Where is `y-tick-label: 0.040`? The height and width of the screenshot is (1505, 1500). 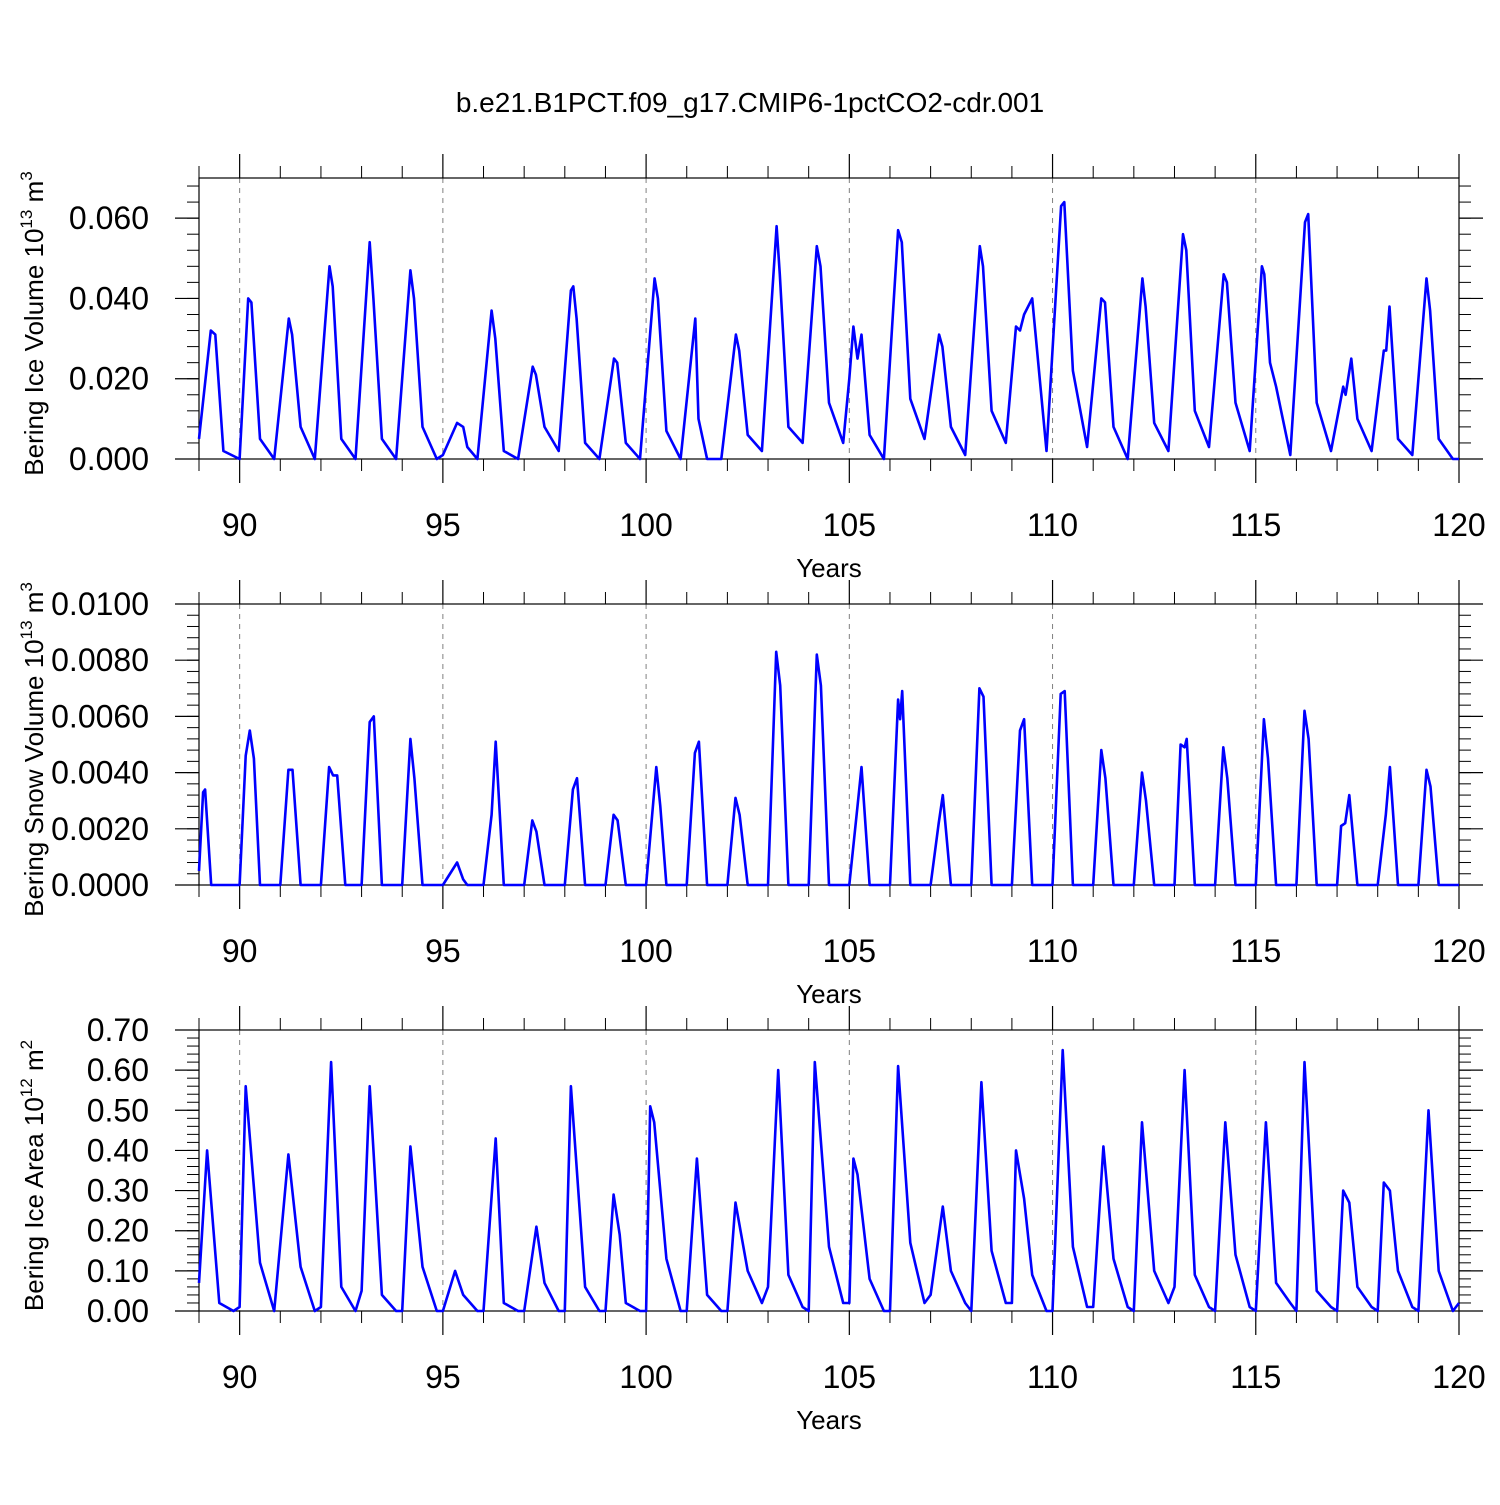 y-tick-label: 0.040 is located at coordinates (109, 298).